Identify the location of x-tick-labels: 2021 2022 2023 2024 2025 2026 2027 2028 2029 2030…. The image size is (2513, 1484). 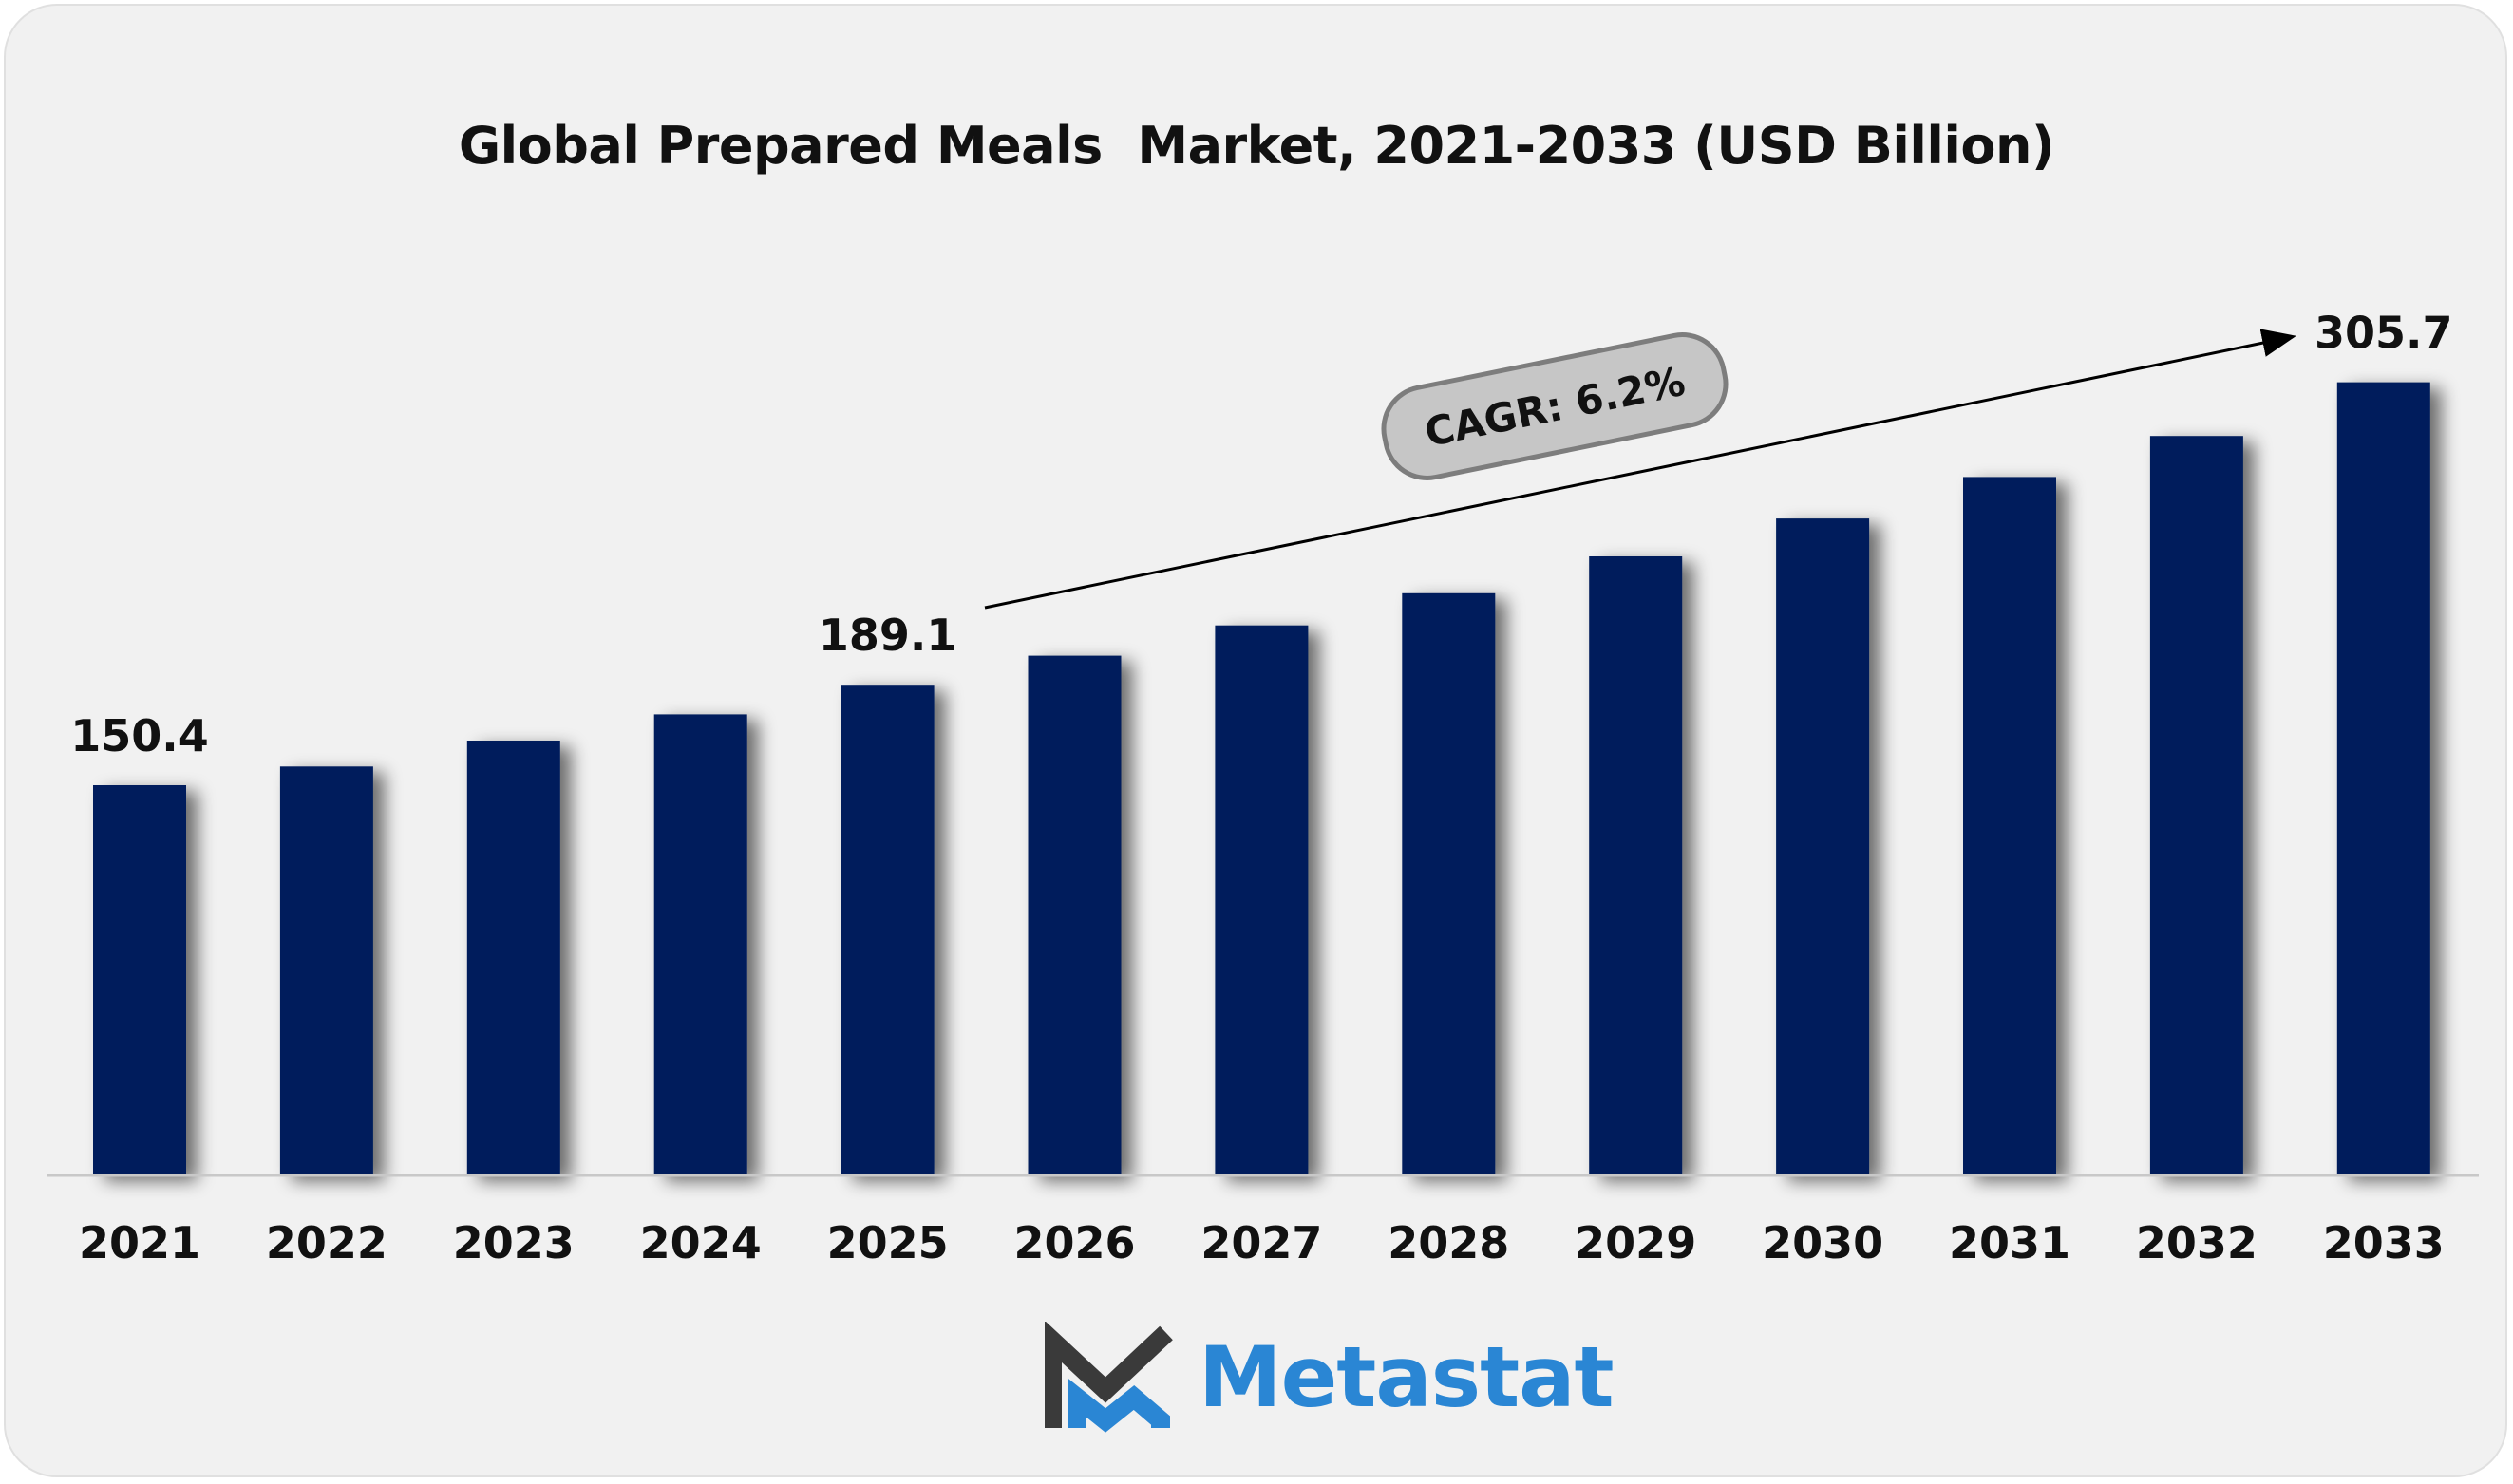
(1262, 1243).